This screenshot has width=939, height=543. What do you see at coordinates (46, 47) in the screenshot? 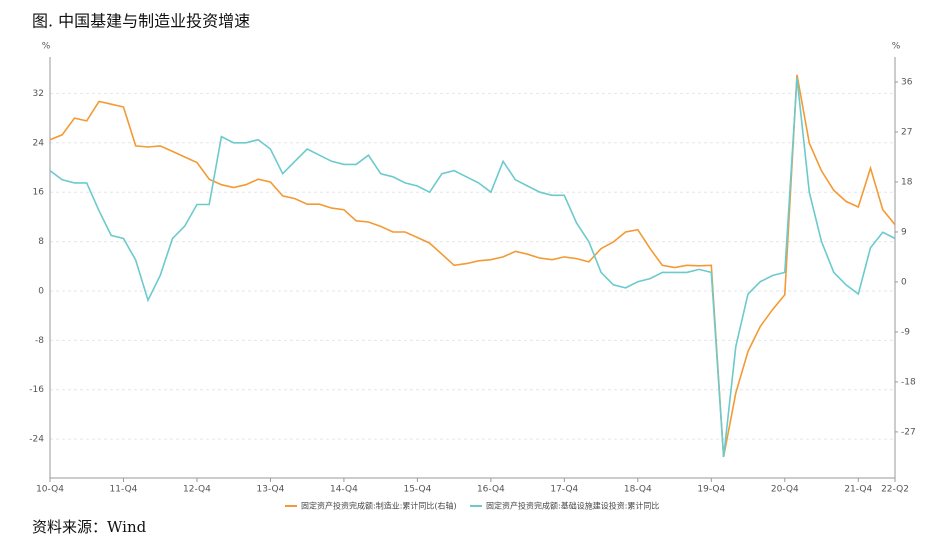
I see `y-unit: %` at bounding box center [46, 47].